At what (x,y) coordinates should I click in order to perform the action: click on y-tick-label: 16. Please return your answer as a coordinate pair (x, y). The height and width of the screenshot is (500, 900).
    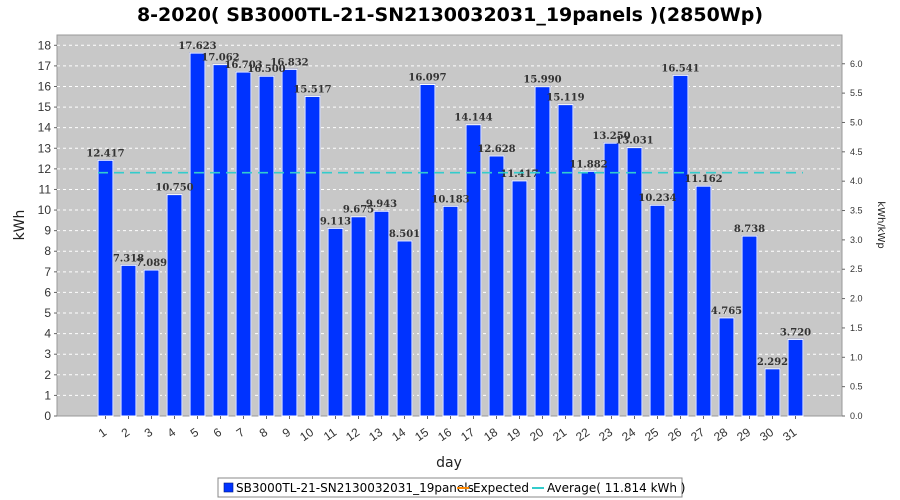
    Looking at the image, I should click on (45, 86).